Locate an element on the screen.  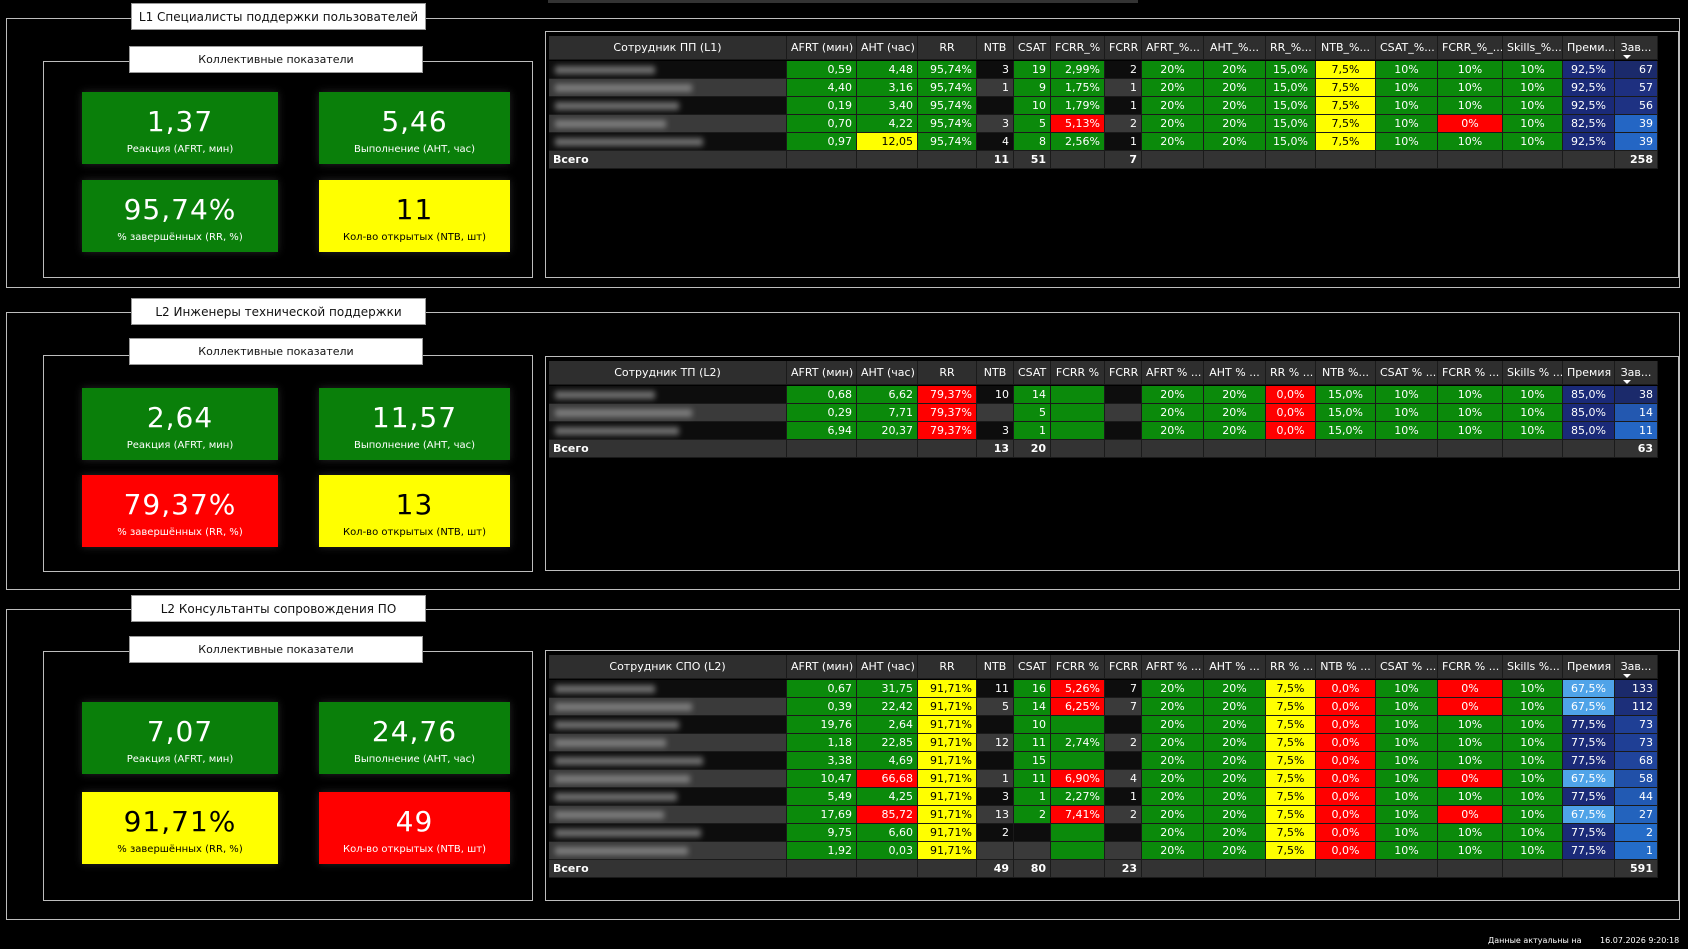
table-cell: 1,92 is located at coordinates (822, 851).